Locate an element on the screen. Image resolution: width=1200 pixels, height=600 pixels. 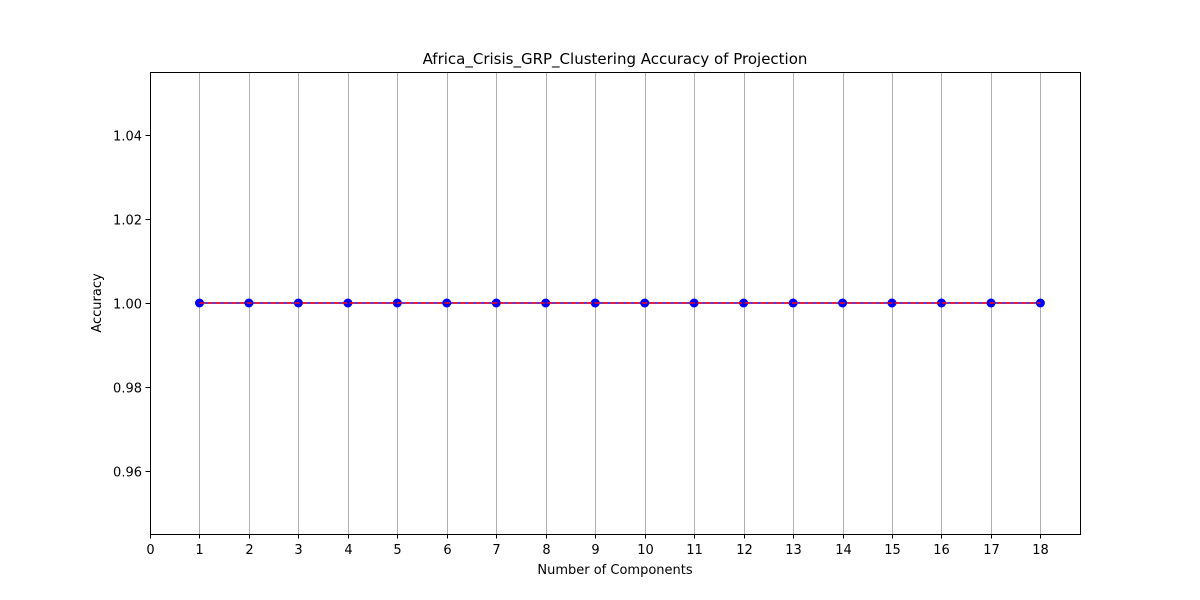
x-tick-label: 8 is located at coordinates (546, 550).